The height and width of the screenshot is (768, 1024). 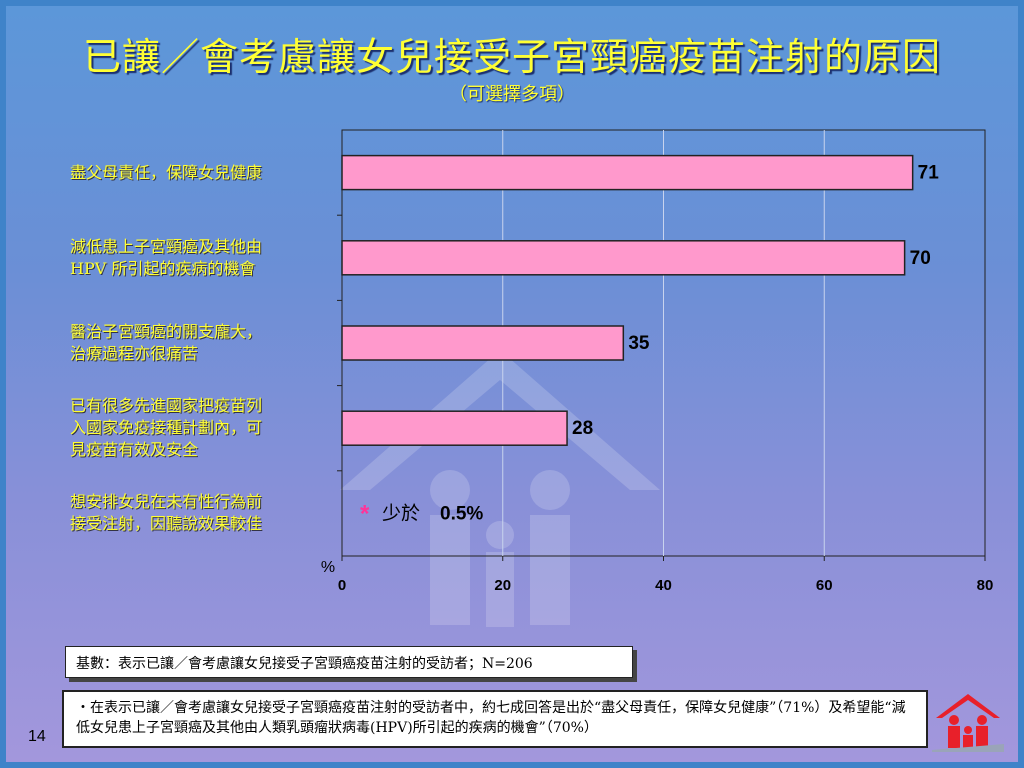 I want to click on category-label-line: 入國家免疫接種計劃內，可, so click(x=166, y=428).